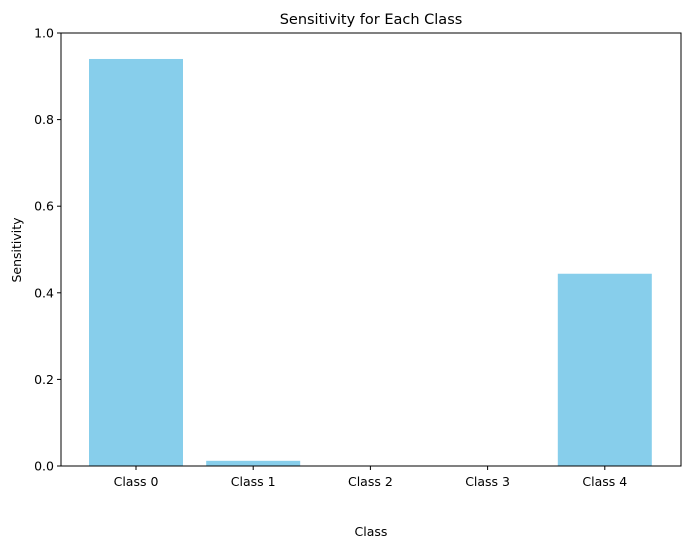 The width and height of the screenshot is (691, 547). Describe the element at coordinates (136, 481) in the screenshot. I see `x-tick-label: Class 0` at that location.